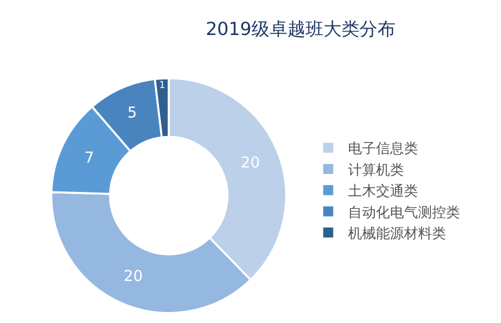 The image size is (501, 323). What do you see at coordinates (376, 170) in the screenshot?
I see `legend-label: 计算机类` at bounding box center [376, 170].